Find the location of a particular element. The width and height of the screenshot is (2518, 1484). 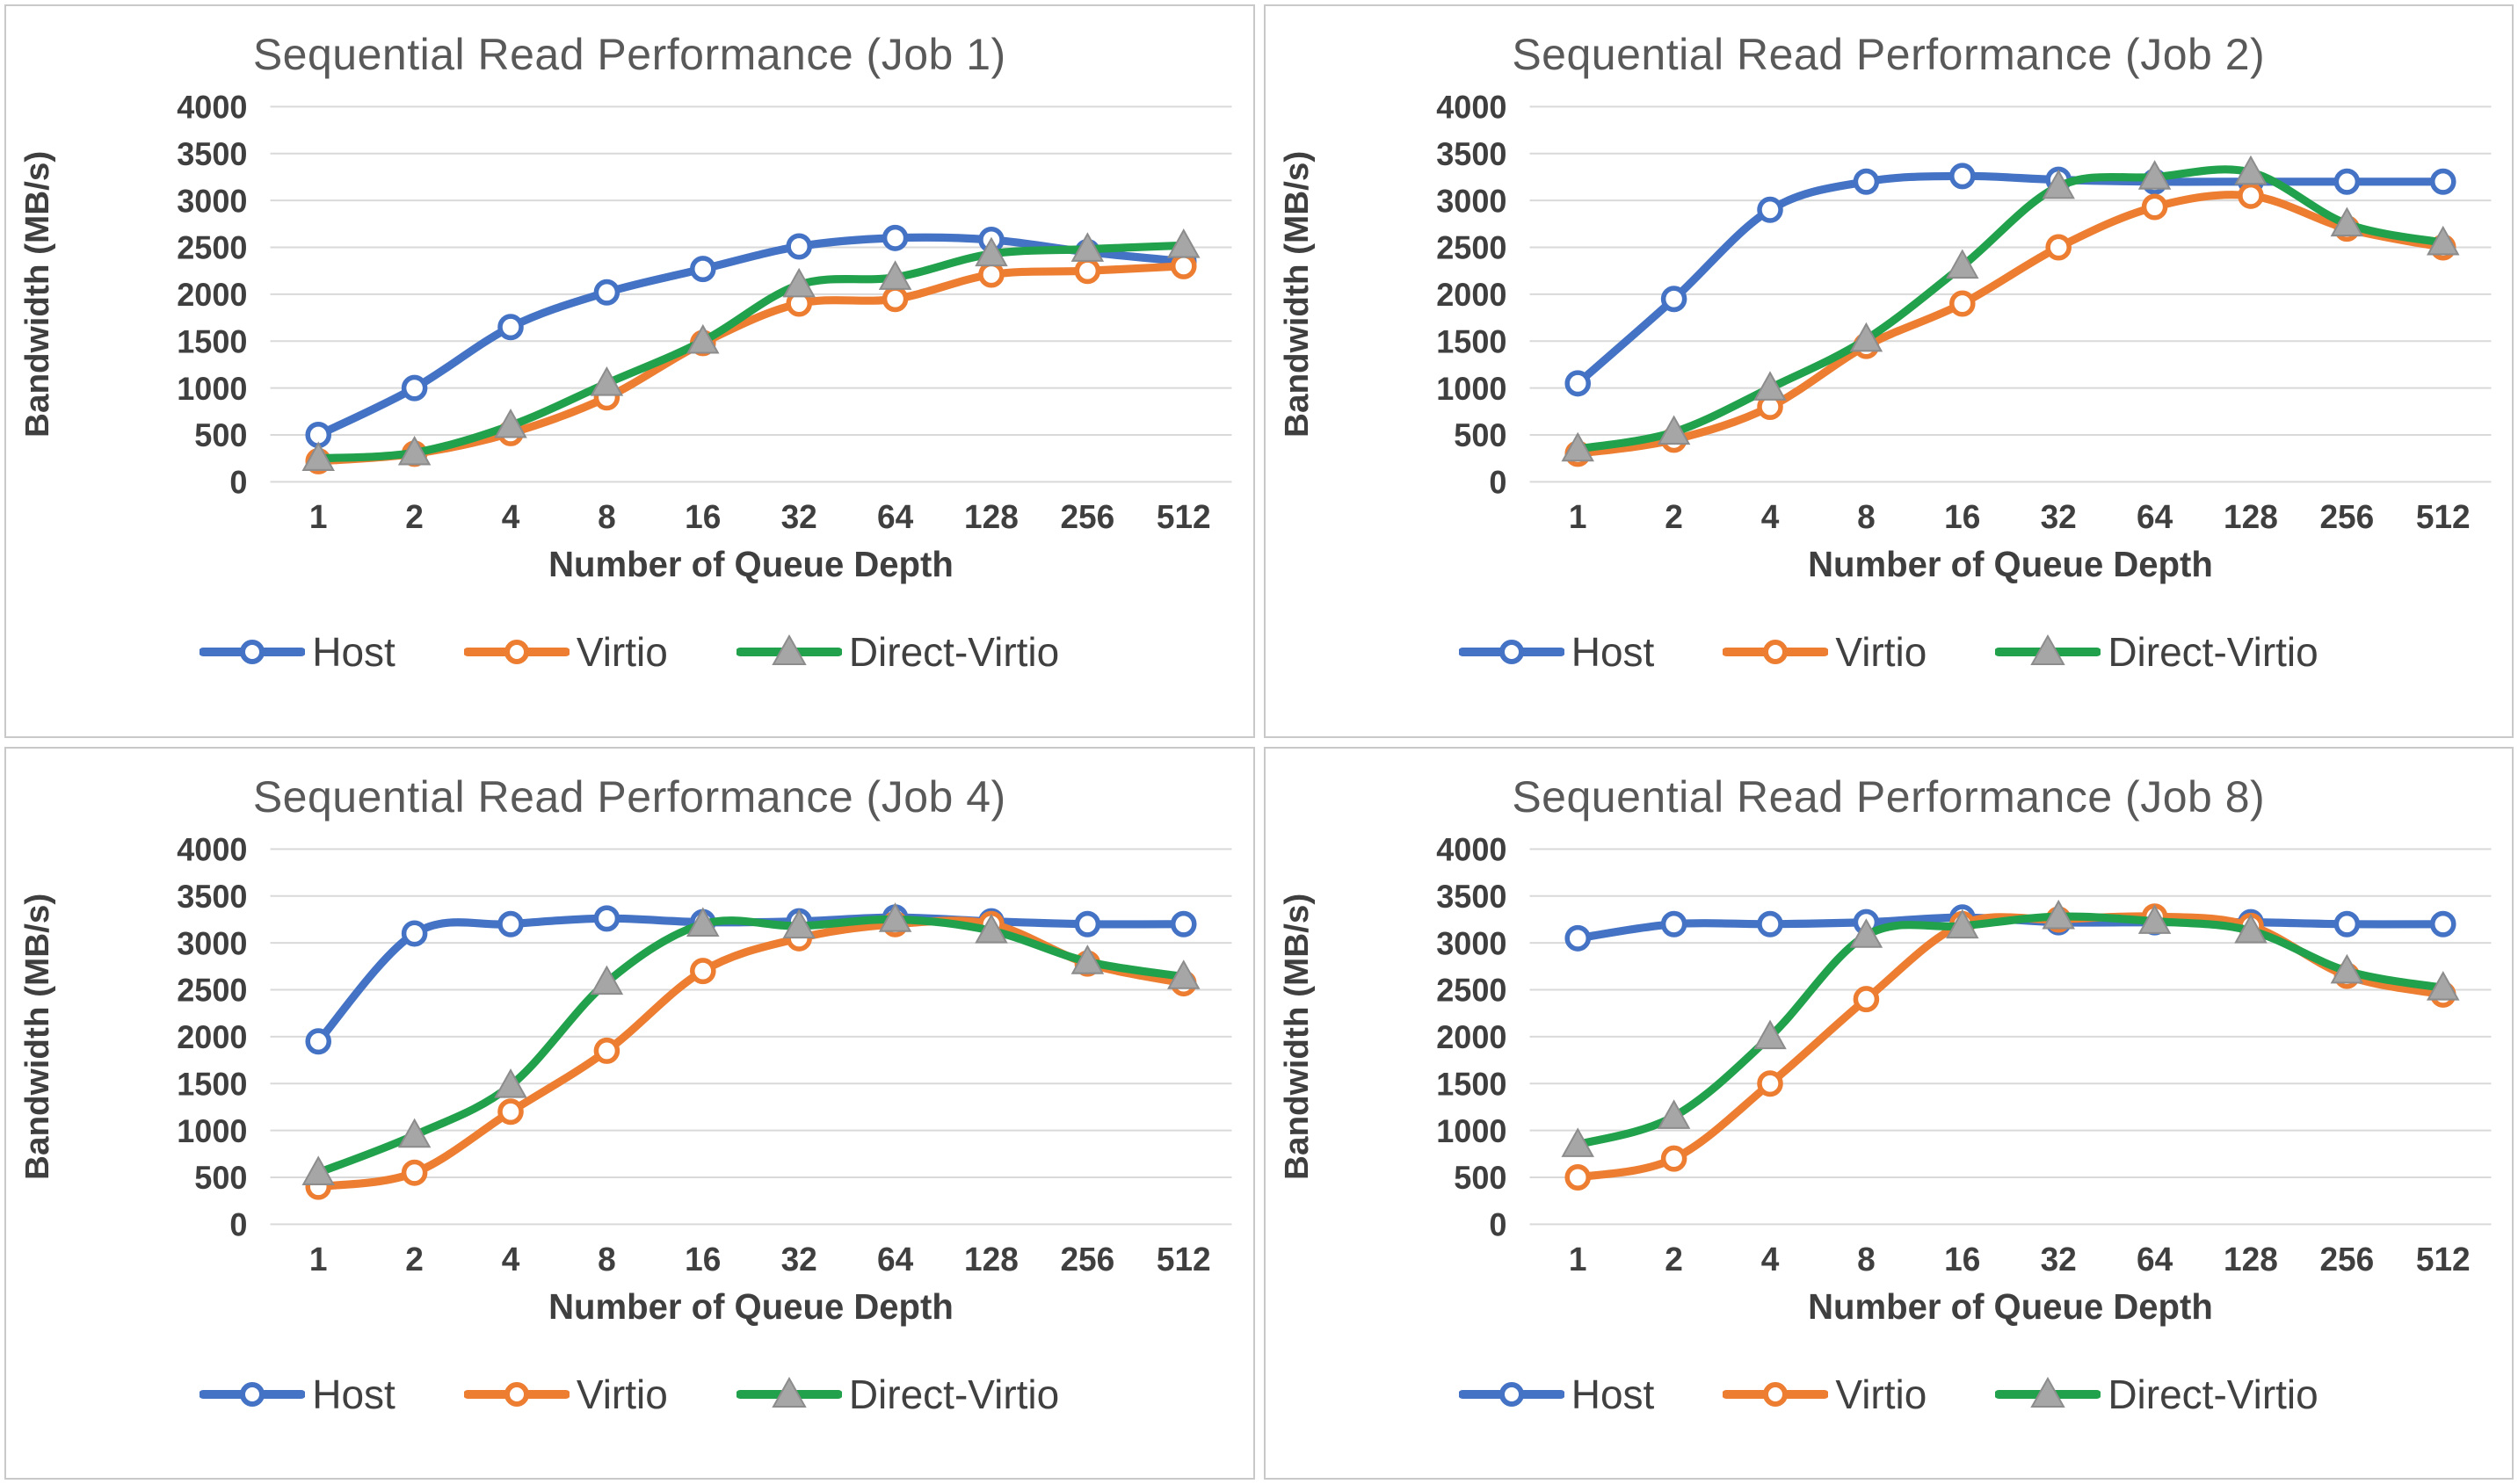

x-tick-label: 128 is located at coordinates (2251, 1259).